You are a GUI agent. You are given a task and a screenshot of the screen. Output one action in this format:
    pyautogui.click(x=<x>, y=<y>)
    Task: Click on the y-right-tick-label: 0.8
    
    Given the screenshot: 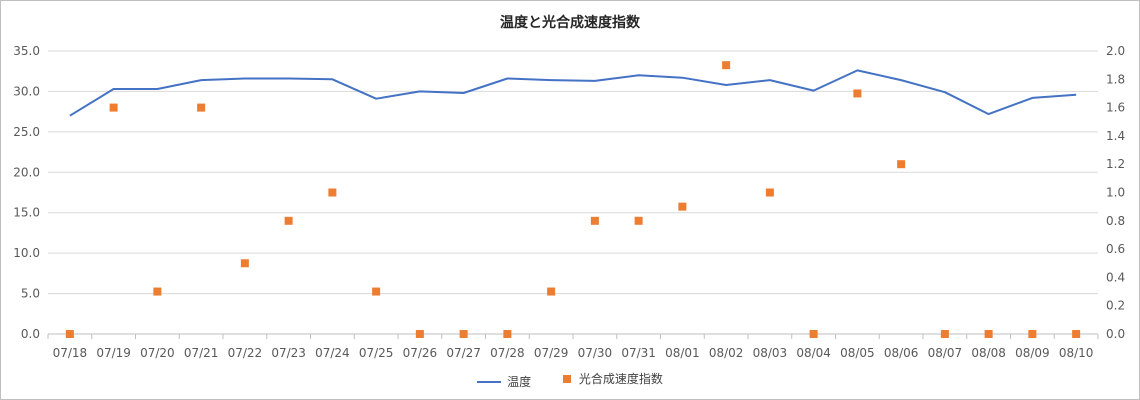 What is the action you would take?
    pyautogui.click(x=1115, y=221)
    